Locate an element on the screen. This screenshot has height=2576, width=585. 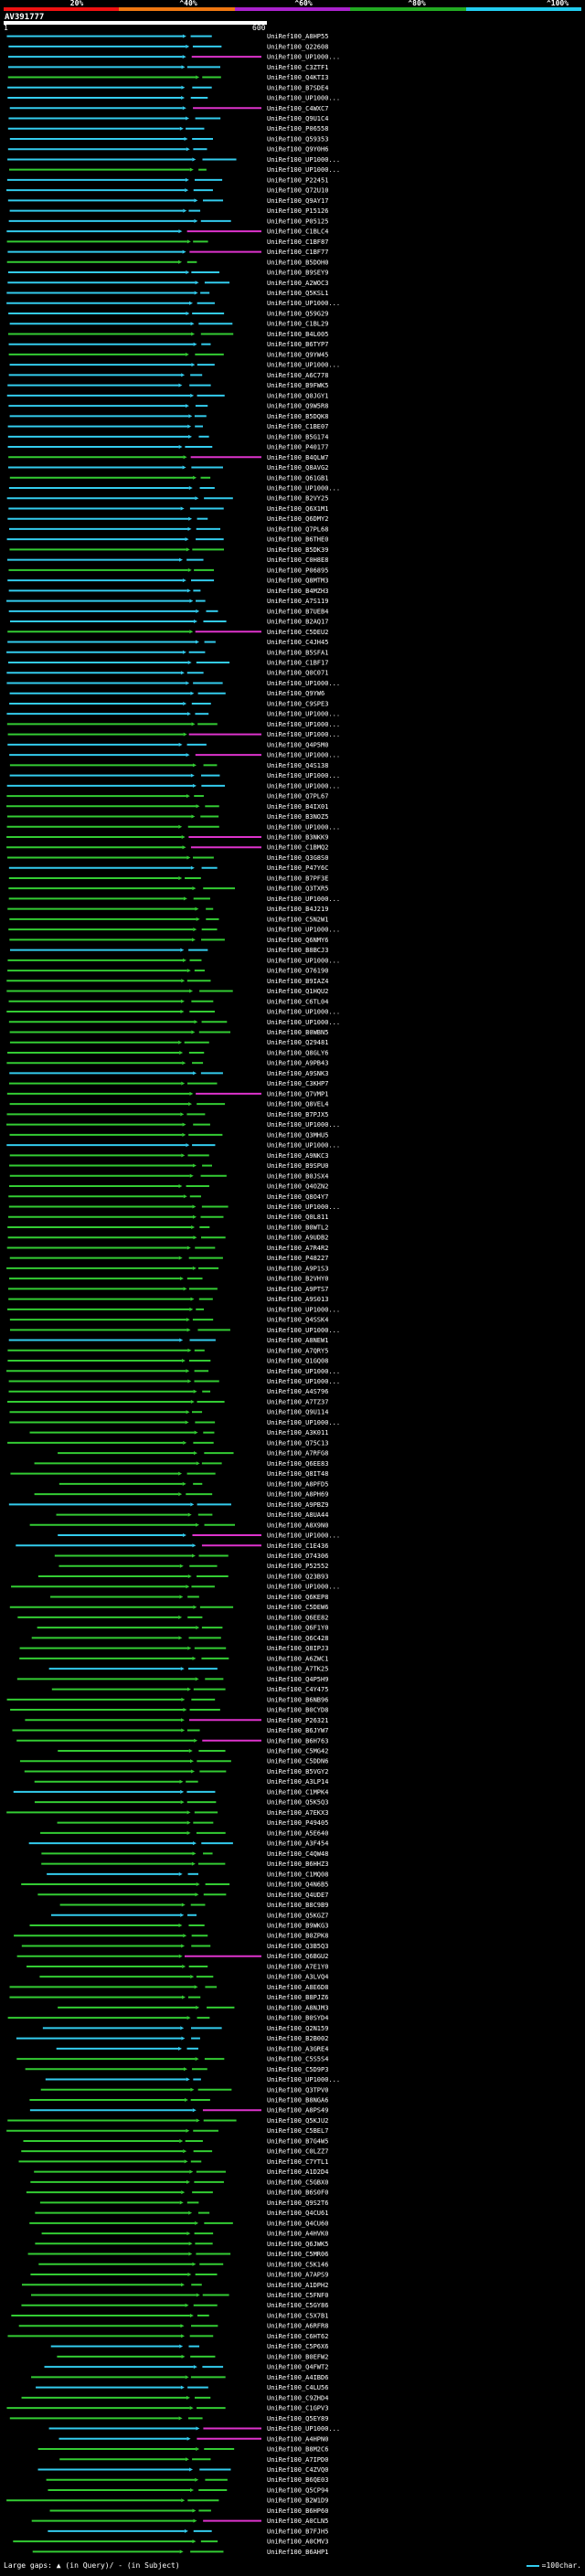
hit-label: UniRef100_A6RFR8 is located at coordinates (298, 2326).